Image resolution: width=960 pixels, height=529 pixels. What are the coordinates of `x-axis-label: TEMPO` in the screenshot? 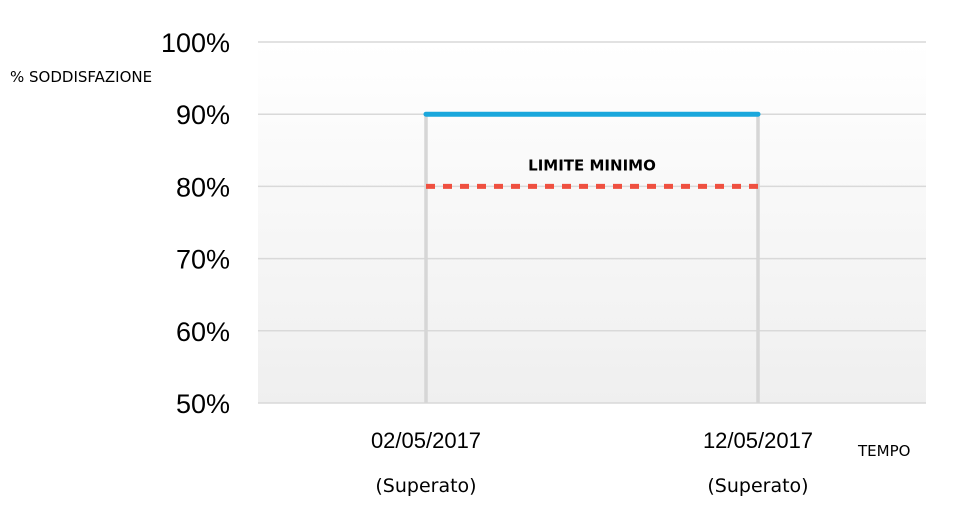 It's located at (883, 451).